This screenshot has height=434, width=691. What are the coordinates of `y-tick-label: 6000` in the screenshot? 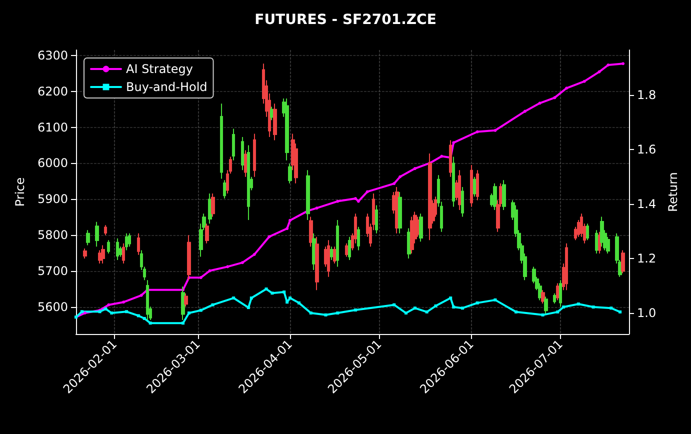 It's located at (52, 163).